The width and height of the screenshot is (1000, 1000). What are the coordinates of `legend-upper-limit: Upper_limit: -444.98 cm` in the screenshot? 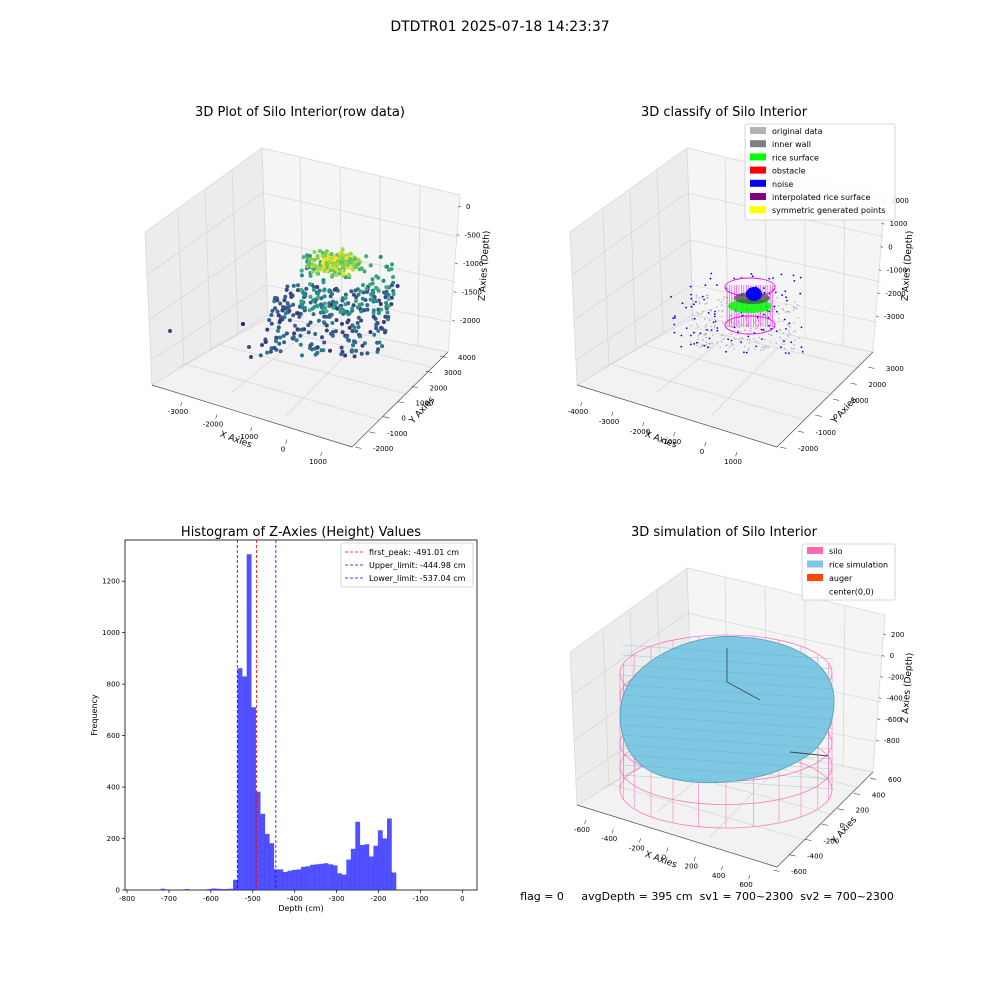 It's located at (417, 565).